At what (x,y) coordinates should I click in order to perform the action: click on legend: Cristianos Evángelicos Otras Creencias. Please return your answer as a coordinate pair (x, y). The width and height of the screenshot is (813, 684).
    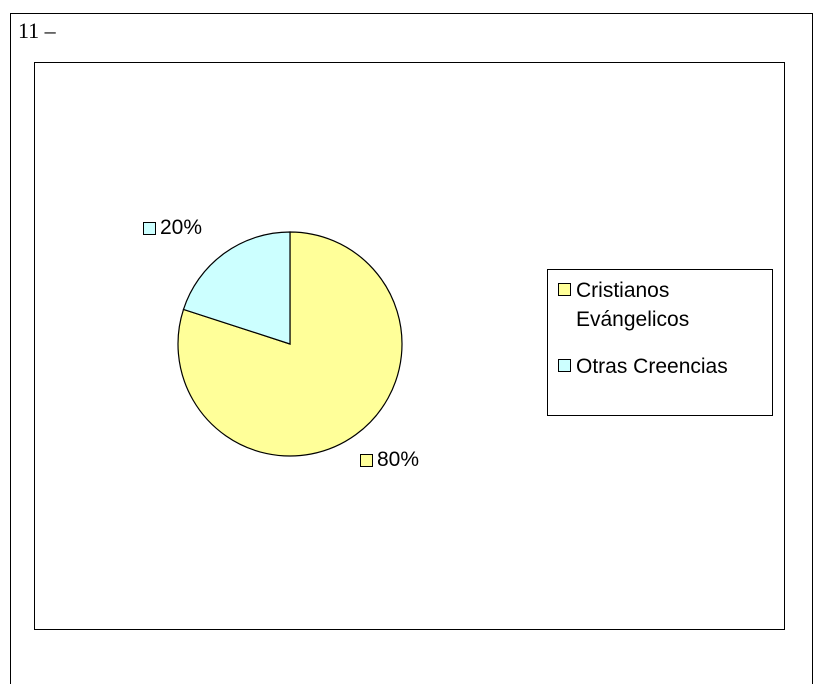
    Looking at the image, I should click on (660, 342).